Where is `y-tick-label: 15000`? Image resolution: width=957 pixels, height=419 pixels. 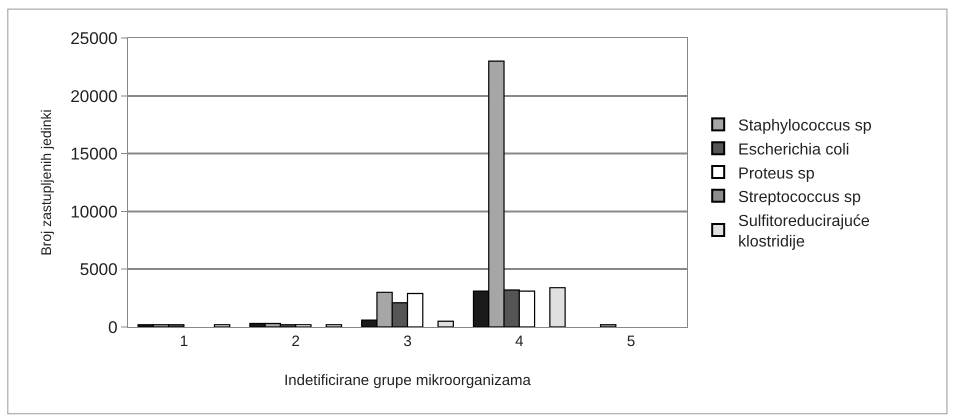
y-tick-label: 15000 is located at coordinates (94, 154).